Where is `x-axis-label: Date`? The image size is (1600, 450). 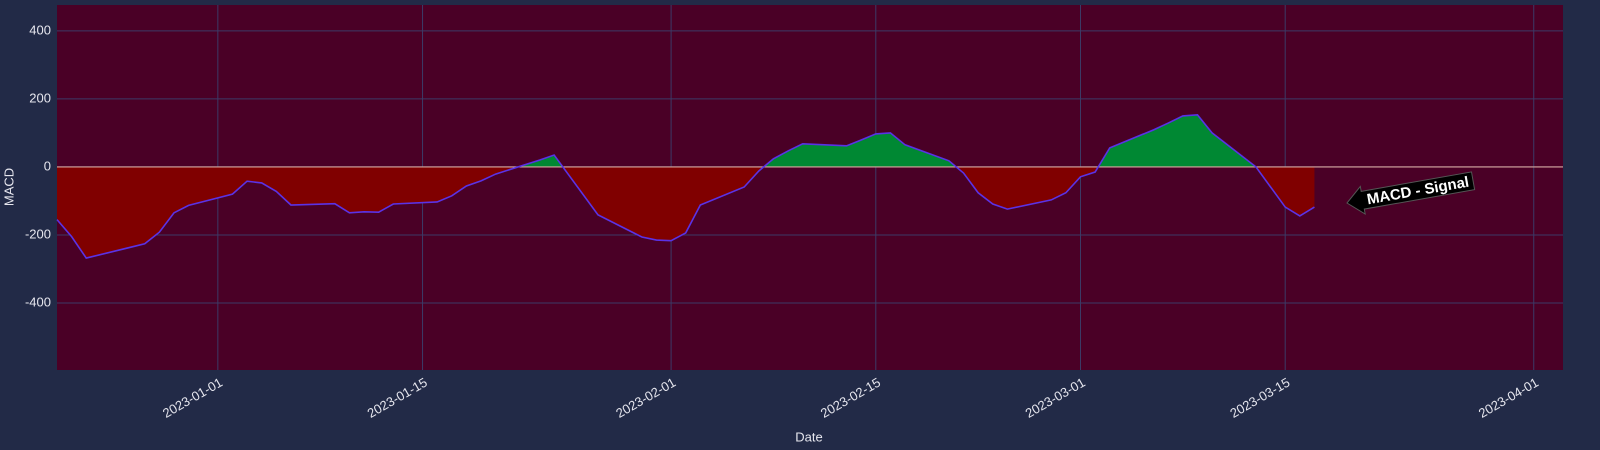 x-axis-label: Date is located at coordinates (808, 436).